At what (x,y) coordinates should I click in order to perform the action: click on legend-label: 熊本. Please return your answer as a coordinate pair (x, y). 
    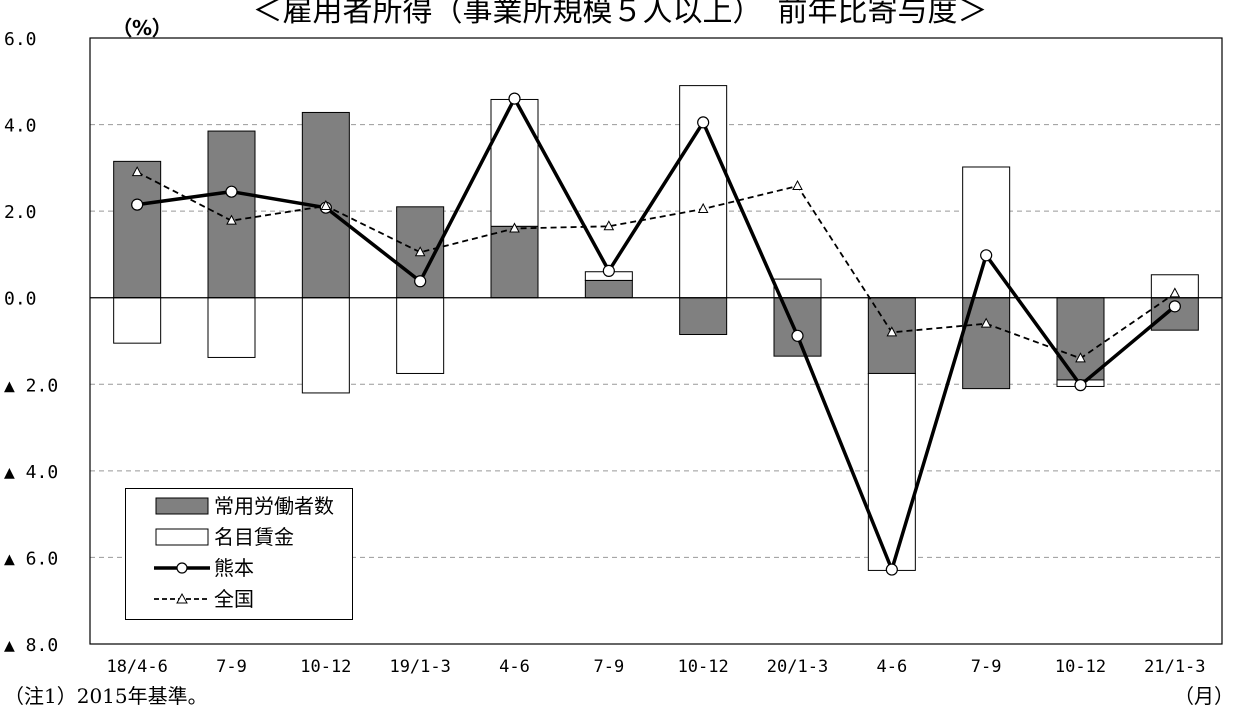
    Looking at the image, I should click on (234, 568).